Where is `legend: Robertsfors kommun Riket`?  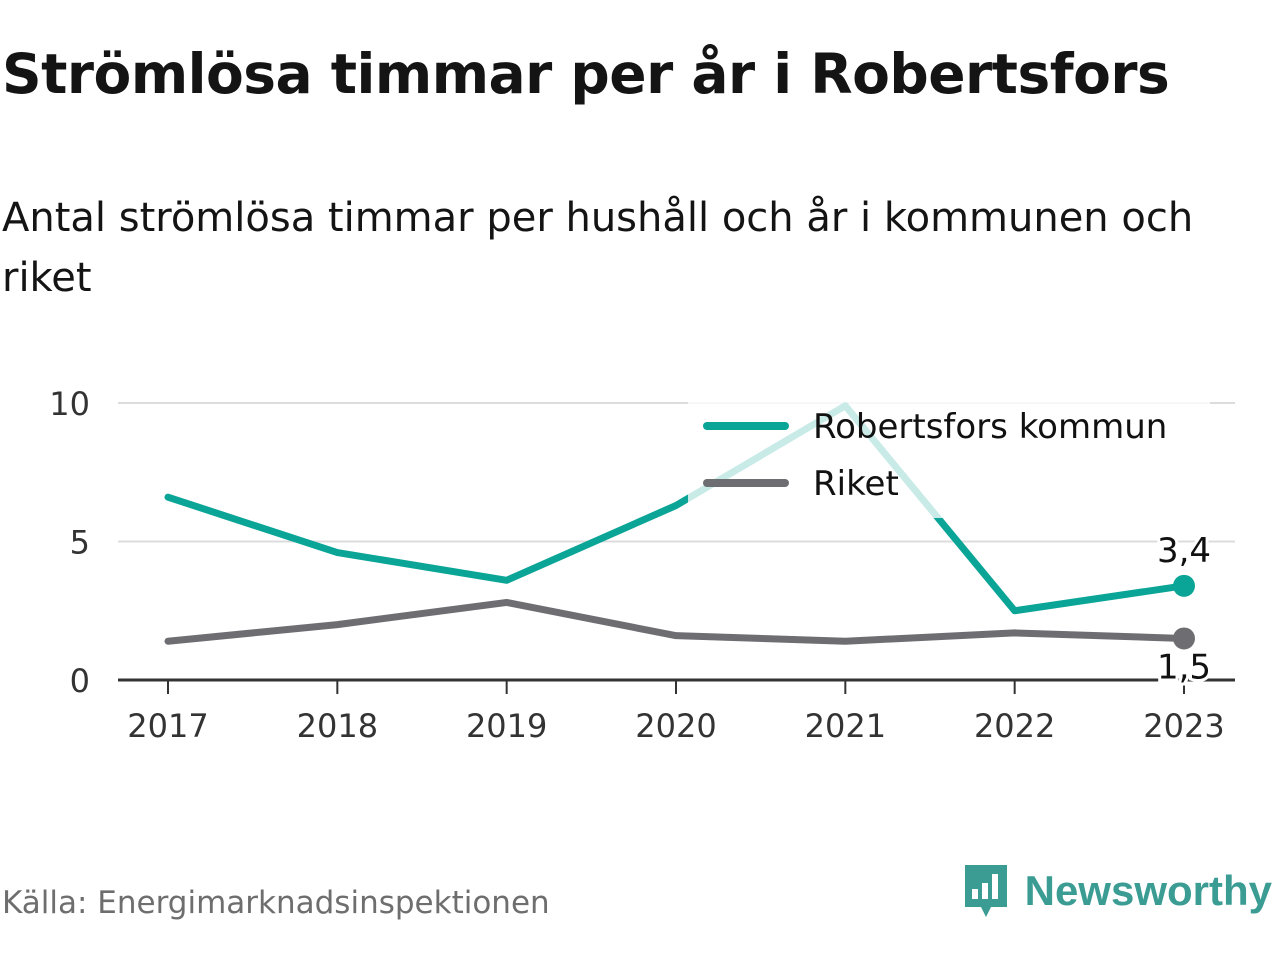
legend: Robertsfors kommun Riket is located at coordinates (949, 459).